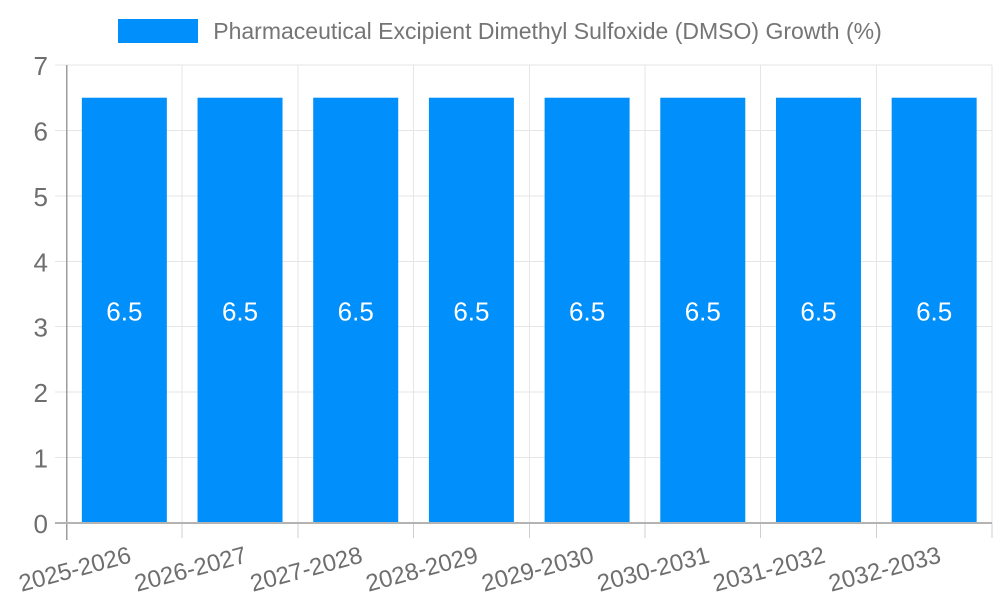 The image size is (1000, 600). Describe the element at coordinates (41, 328) in the screenshot. I see `y-axis-label: 3` at that location.